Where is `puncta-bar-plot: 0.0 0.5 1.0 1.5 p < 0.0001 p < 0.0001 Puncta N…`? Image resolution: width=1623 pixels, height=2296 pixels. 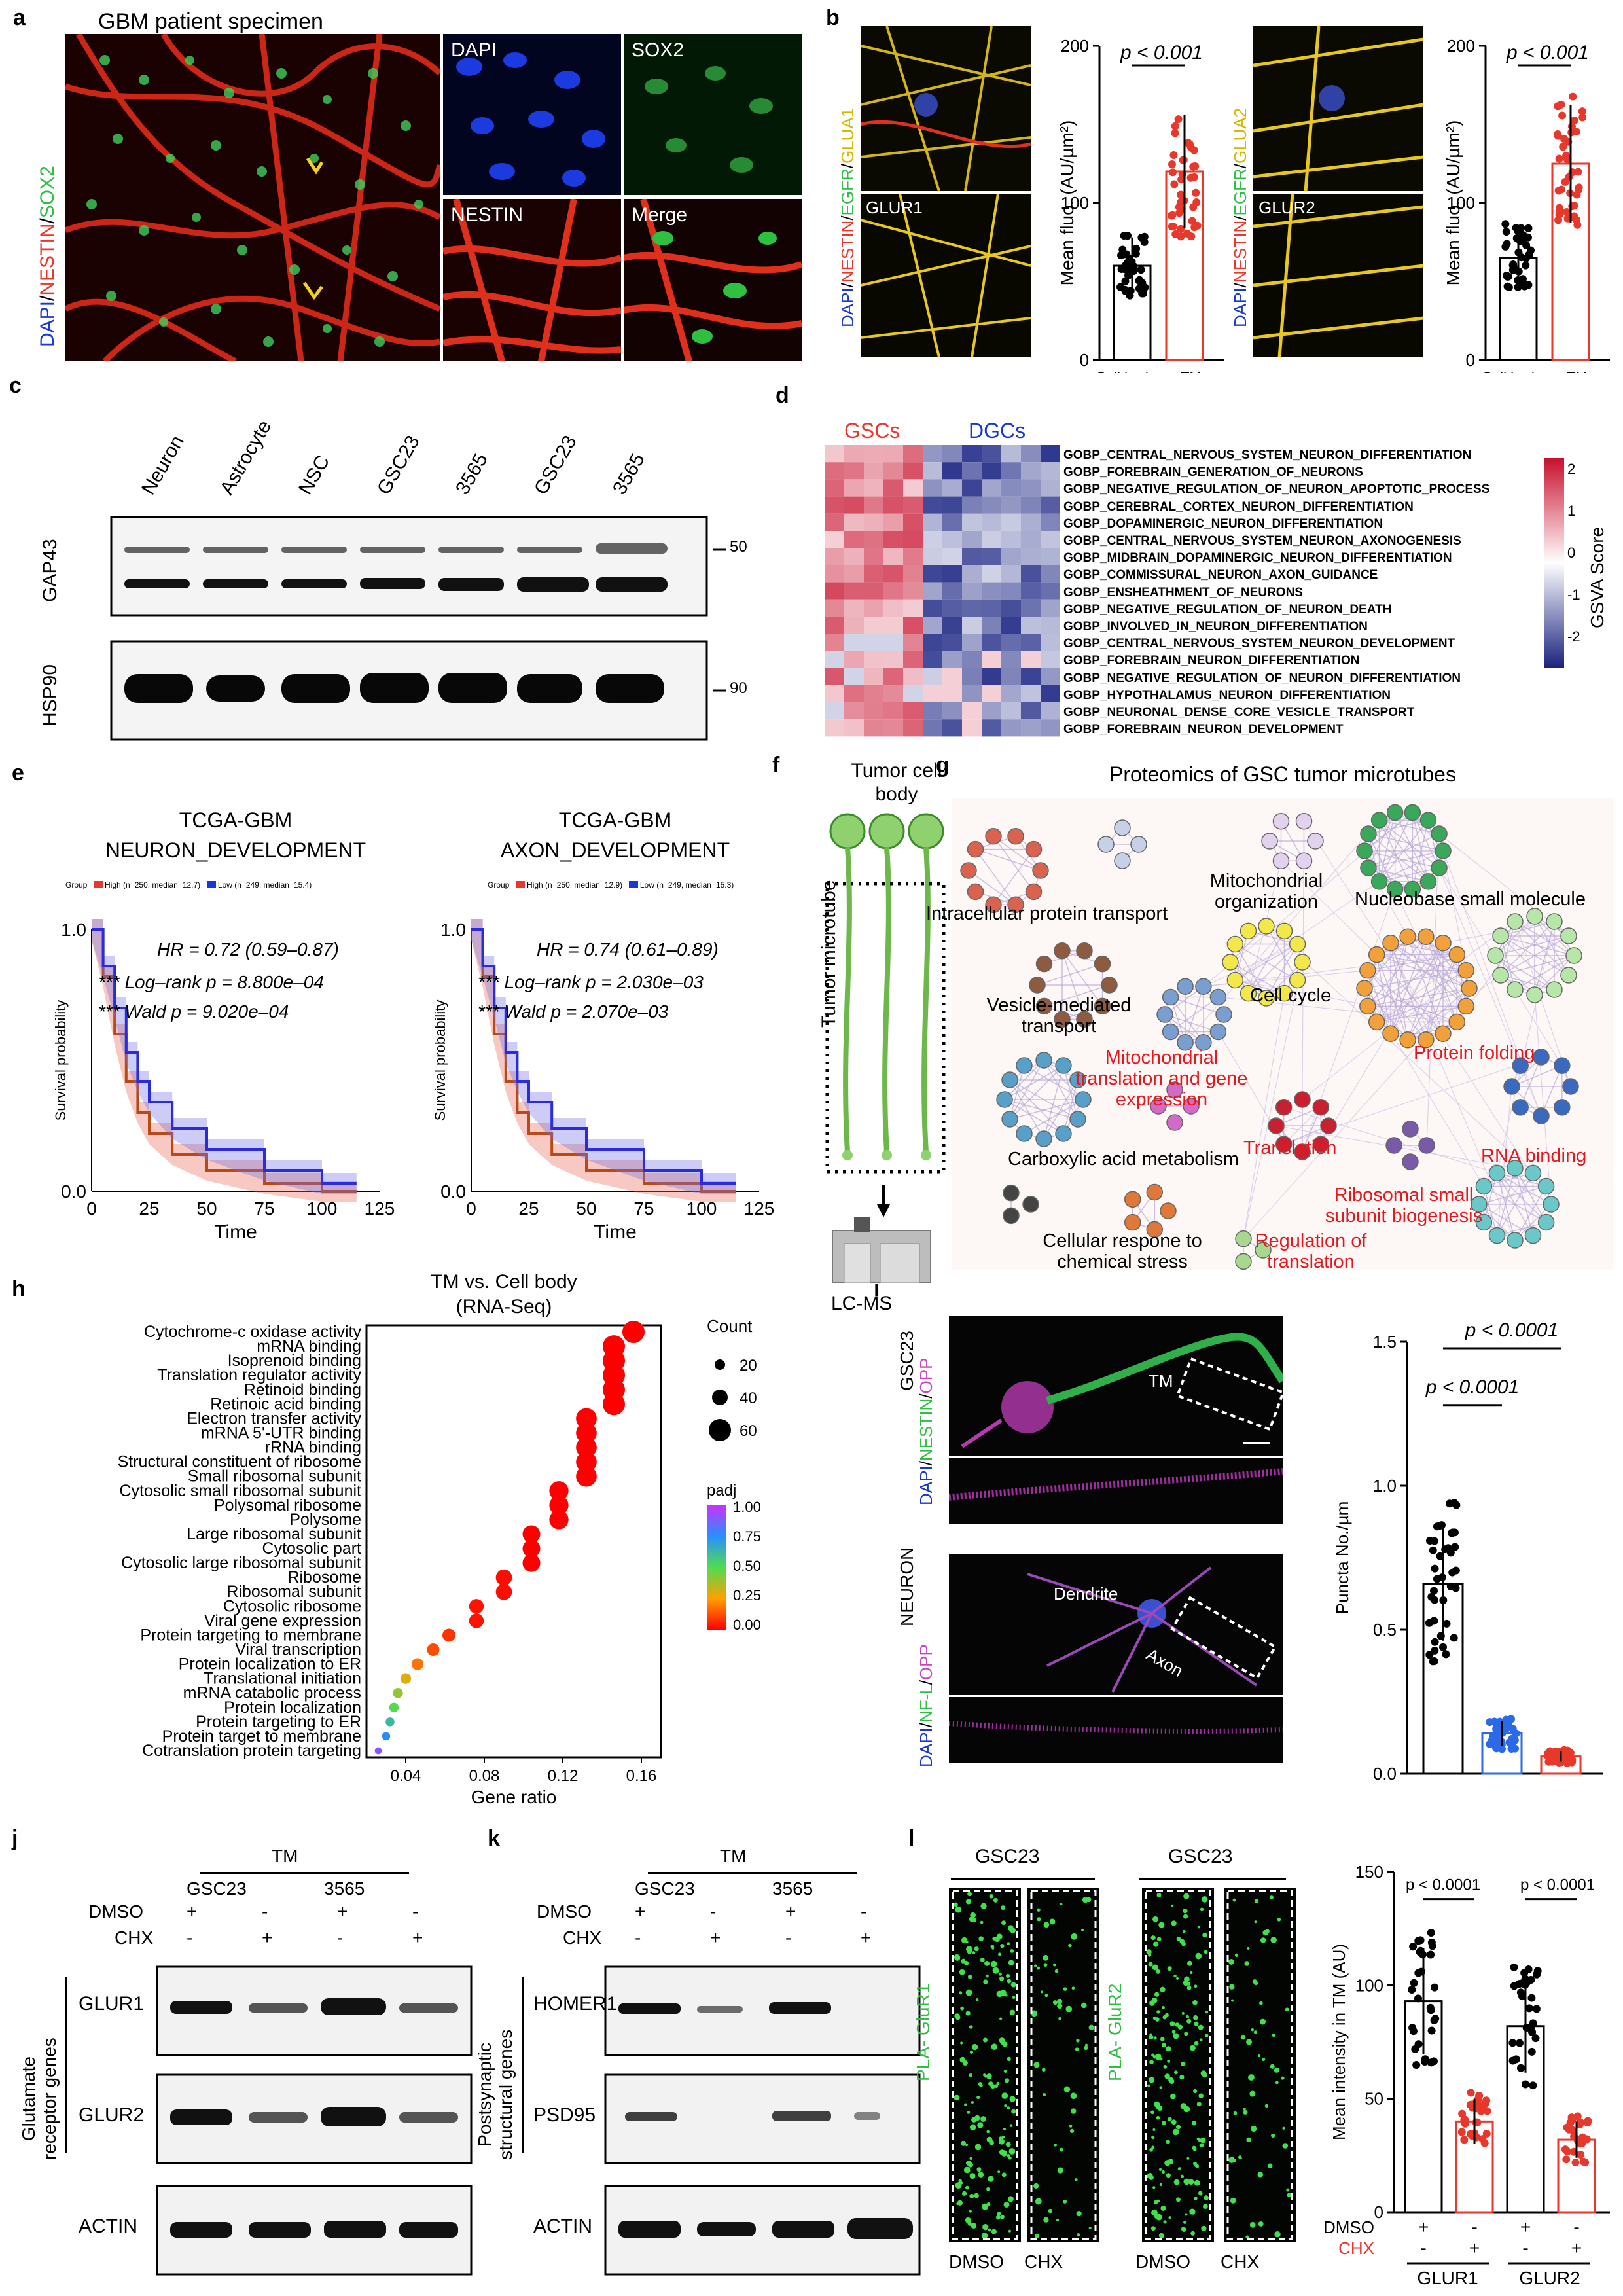
puncta-bar-plot: 0.0 0.5 1.0 1.5 p < 0.0001 p < 0.0001 Puncta N… is located at coordinates (1468, 1551).